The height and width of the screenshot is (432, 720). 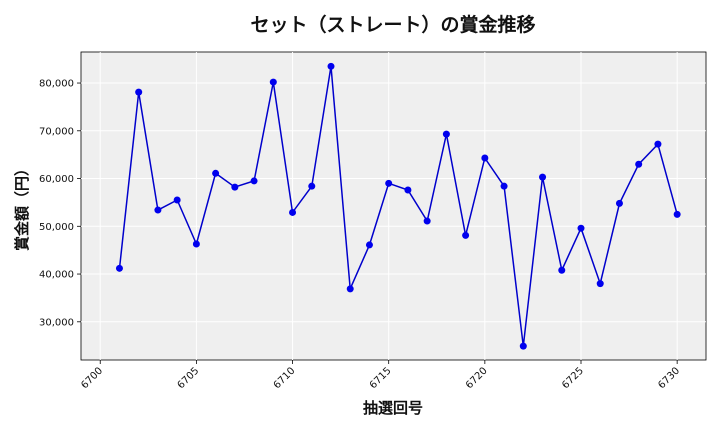 What do you see at coordinates (573, 379) in the screenshot?
I see `x-tick-label: 6725` at bounding box center [573, 379].